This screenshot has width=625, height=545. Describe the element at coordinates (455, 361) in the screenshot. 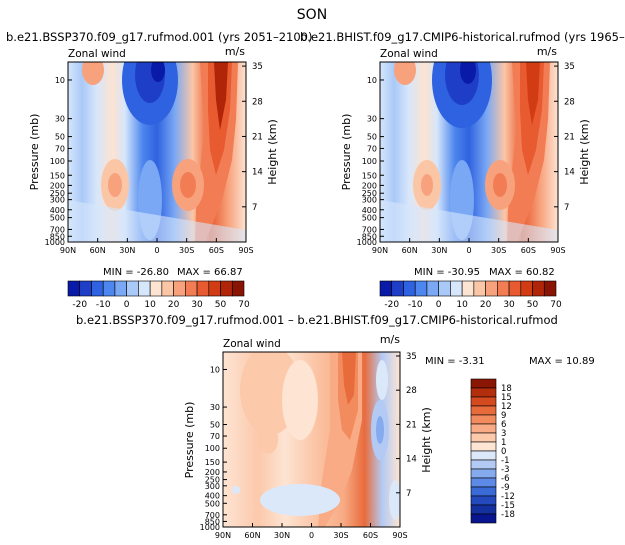

I see `panel-3-min-label: MIN = -3.31` at that location.